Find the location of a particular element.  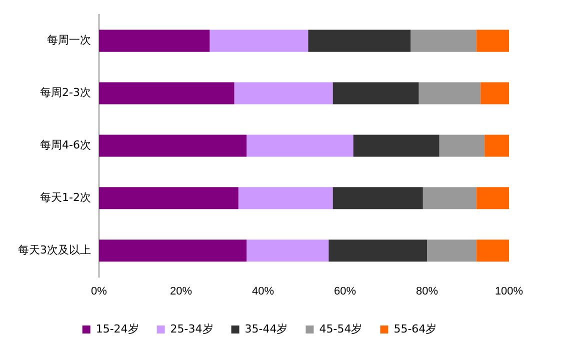

x-tick-label: 0% is located at coordinates (99, 291).